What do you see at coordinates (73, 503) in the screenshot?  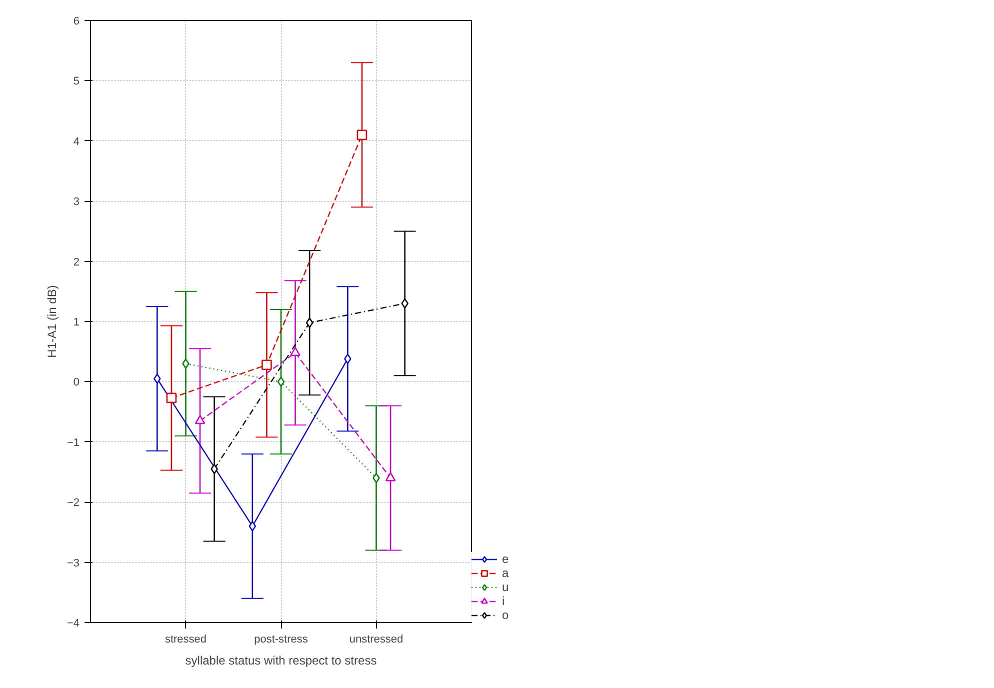 I see `y-tick-label: −2` at bounding box center [73, 503].